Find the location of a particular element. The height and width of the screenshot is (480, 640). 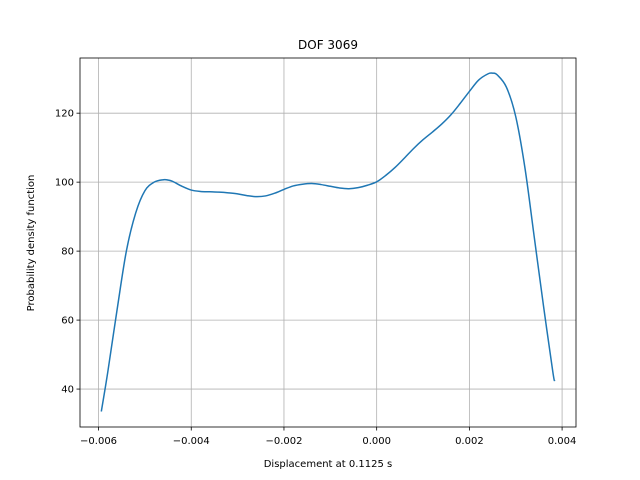

x-tick-label: −0.006 is located at coordinates (98, 441).